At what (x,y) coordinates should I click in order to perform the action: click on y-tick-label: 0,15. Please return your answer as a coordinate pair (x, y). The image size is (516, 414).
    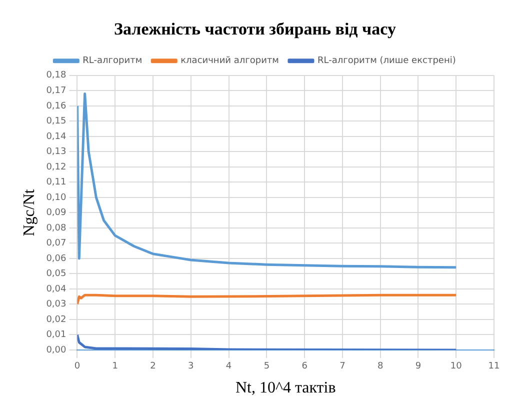
    Looking at the image, I should click on (56, 121).